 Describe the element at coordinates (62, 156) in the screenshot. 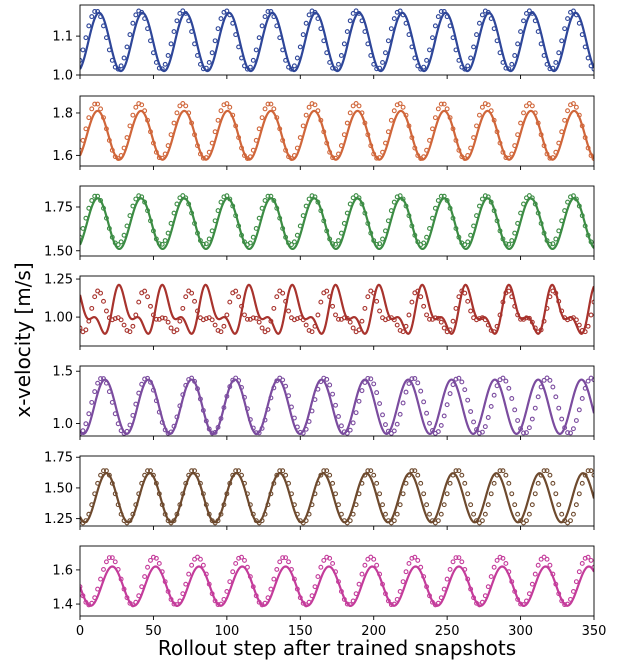

I see `y-tick-label: 1.6` at that location.